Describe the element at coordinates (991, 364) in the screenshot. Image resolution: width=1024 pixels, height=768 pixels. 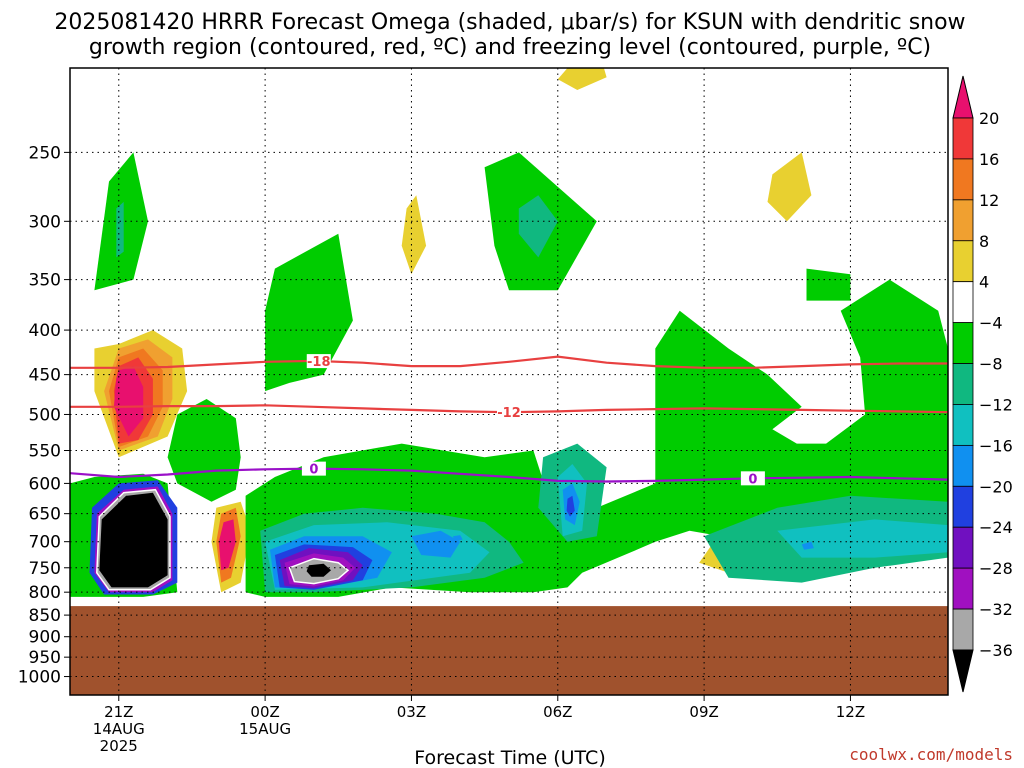
I see `colorbar-tick-label: −8` at that location.